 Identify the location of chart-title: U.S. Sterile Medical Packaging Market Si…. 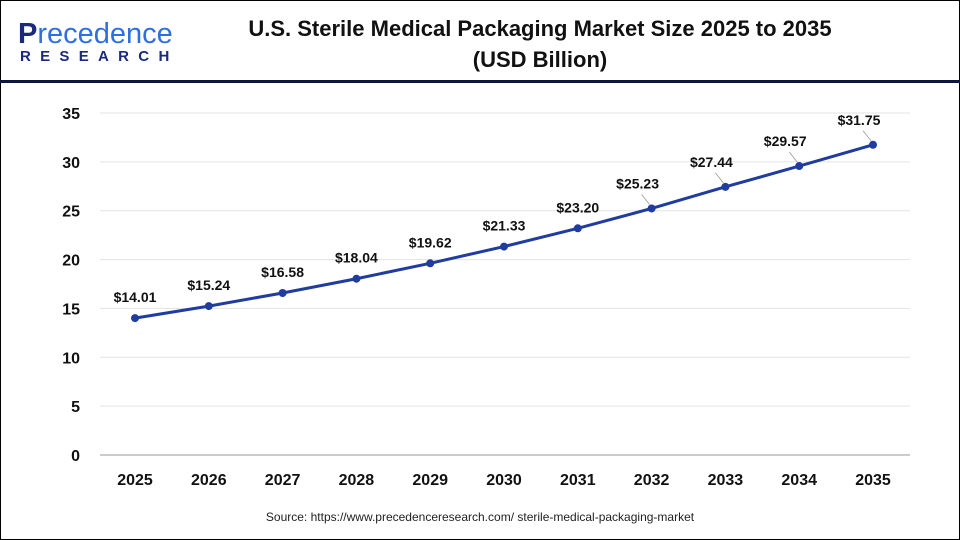
(540, 44).